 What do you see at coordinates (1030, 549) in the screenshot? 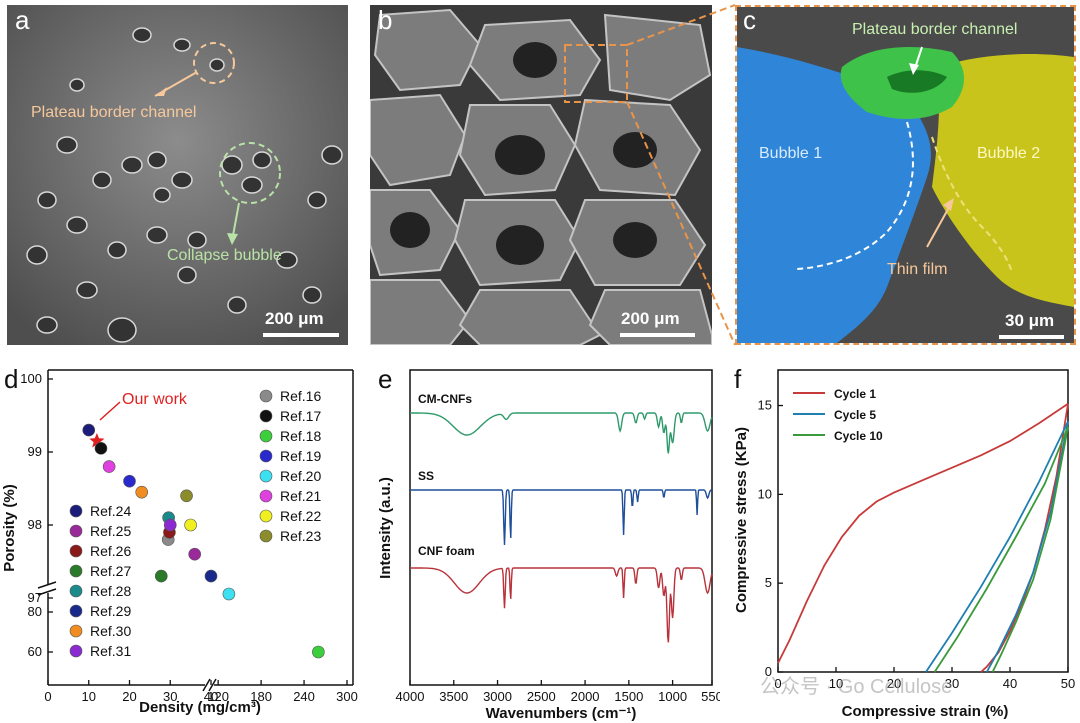
I see `series-cycle-10-unloading` at bounding box center [1030, 549].